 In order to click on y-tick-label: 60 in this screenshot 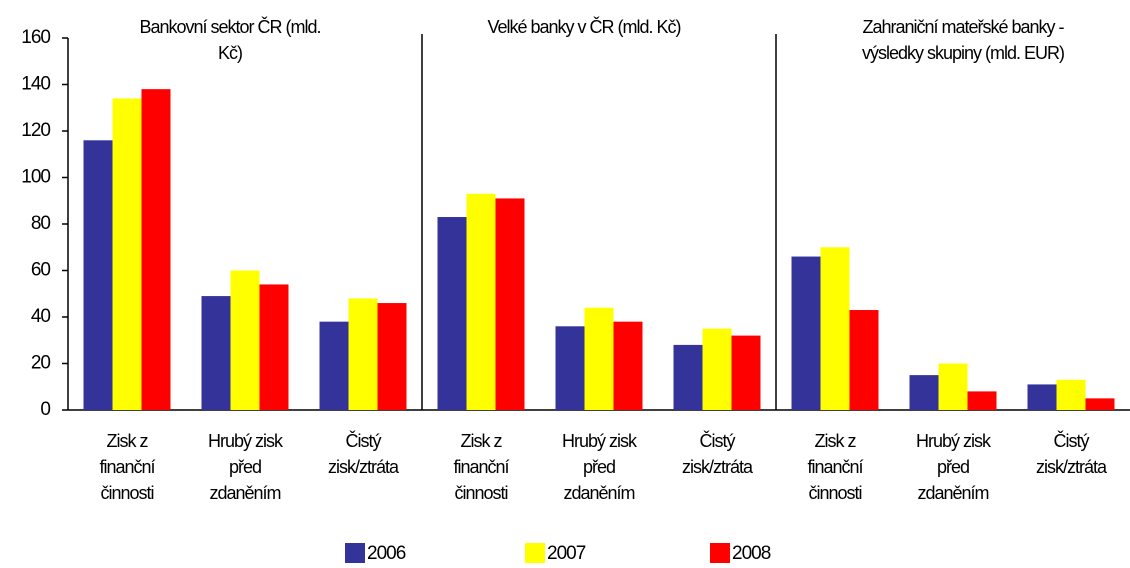, I will do `click(41, 270)`.